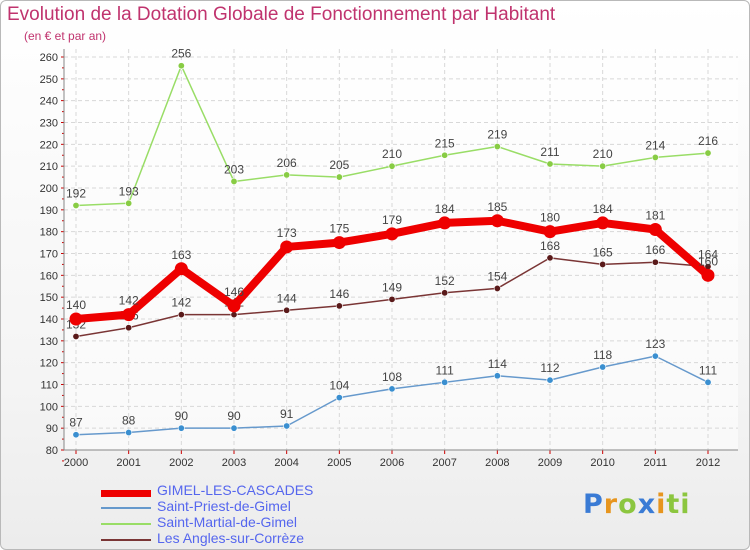 Image resolution: width=750 pixels, height=550 pixels. What do you see at coordinates (708, 463) in the screenshot?
I see `x-tick-label: 2012` at bounding box center [708, 463].